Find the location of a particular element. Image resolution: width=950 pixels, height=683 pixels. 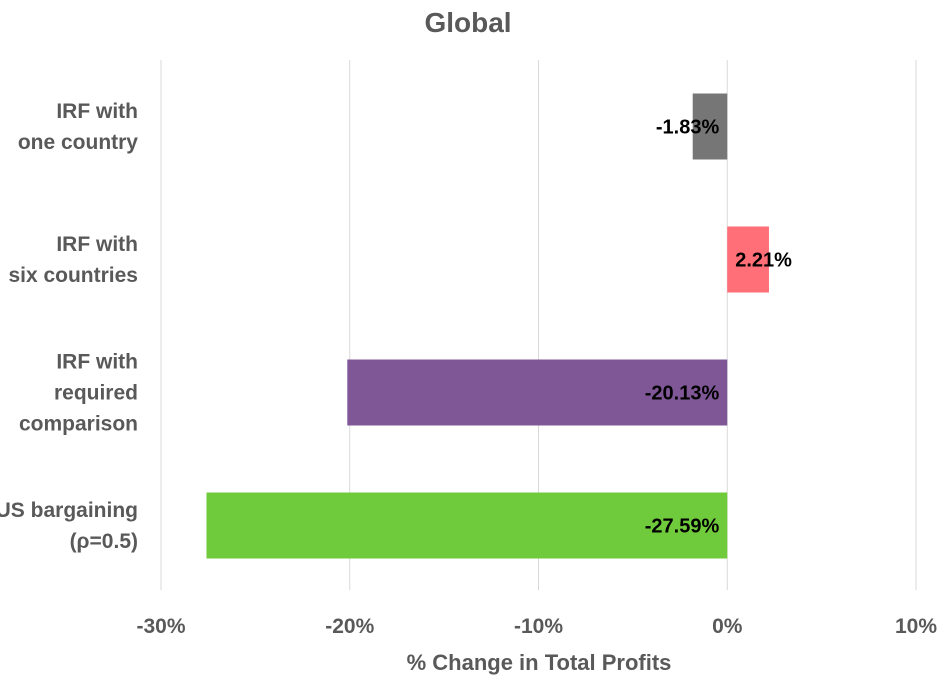

category-label-line: required is located at coordinates (96, 393).